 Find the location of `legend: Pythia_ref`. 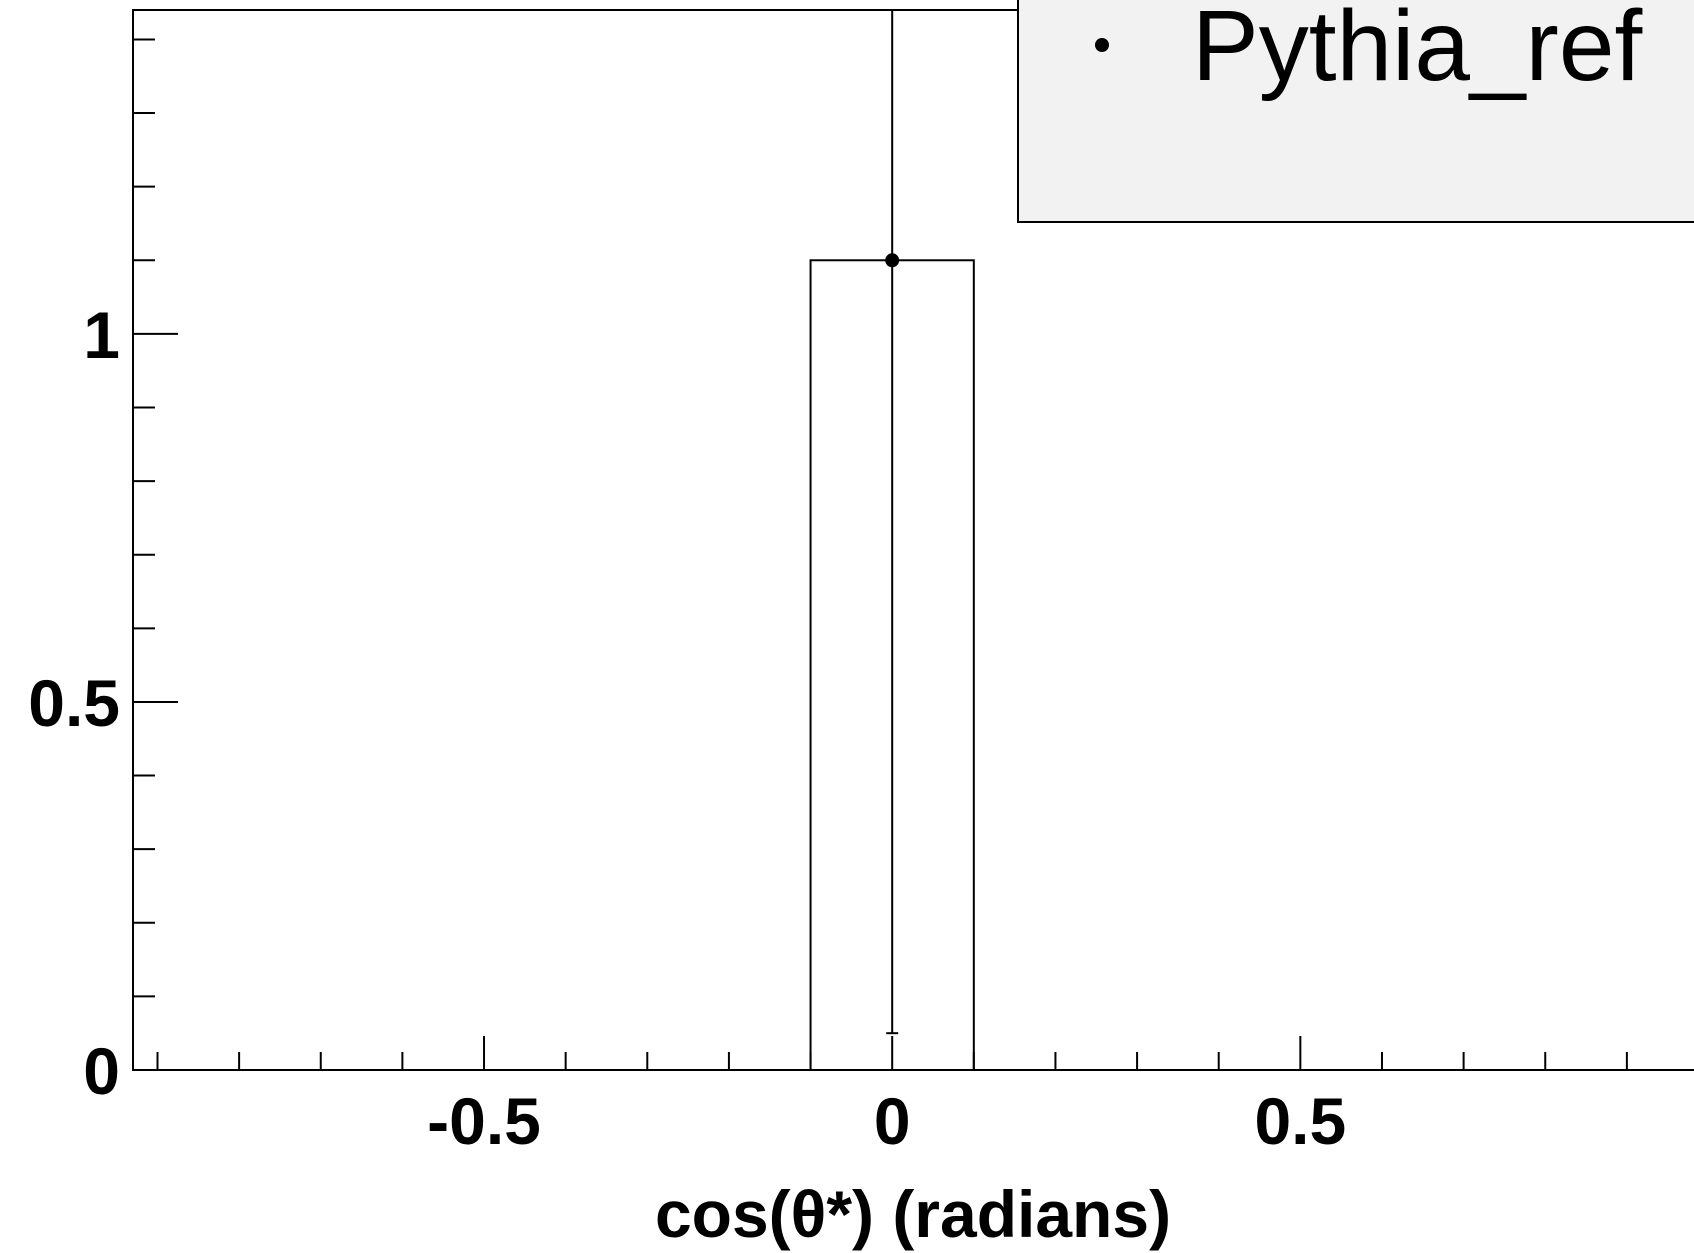

legend: Pythia_ref is located at coordinates (1355, 111).